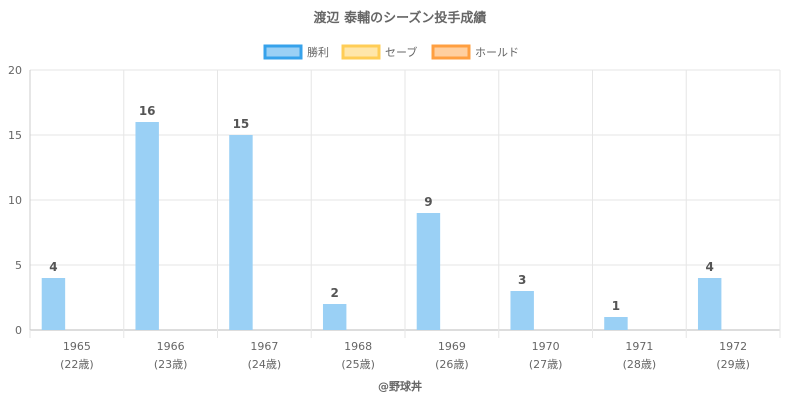  I want to click on x-tick-sublabel: (26歳), so click(452, 364).